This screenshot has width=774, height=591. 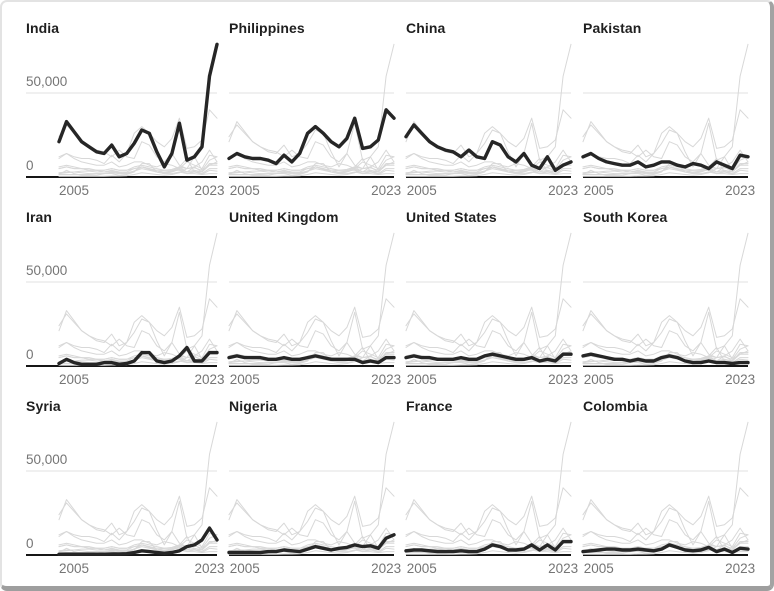 I want to click on panel-title: South Korea, so click(x=625, y=217).